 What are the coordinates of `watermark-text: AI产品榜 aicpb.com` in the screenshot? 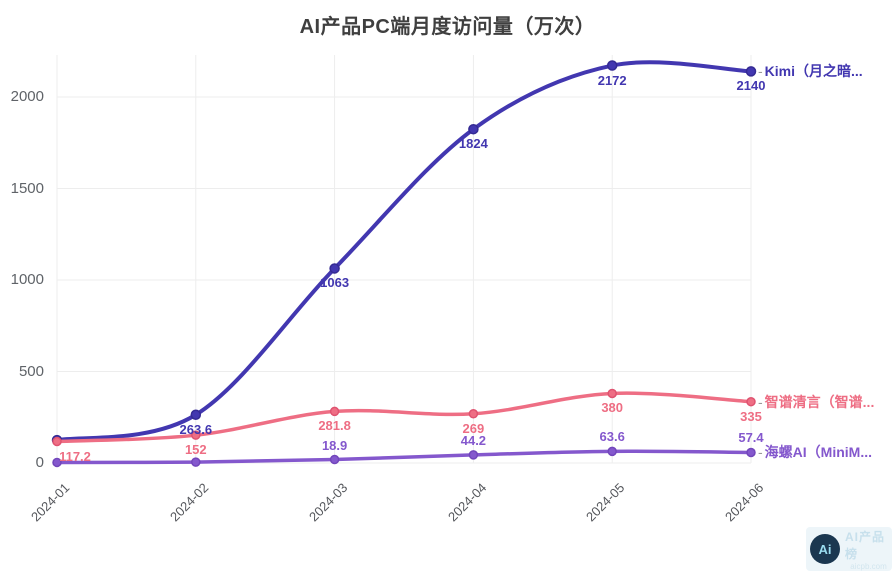 It's located at (868, 549).